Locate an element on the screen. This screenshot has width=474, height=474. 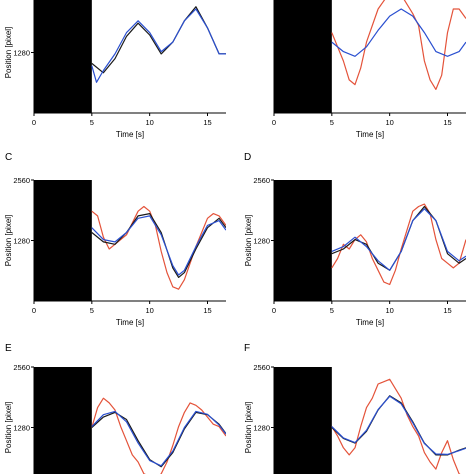
panel-label: D is located at coordinates (247, 157).